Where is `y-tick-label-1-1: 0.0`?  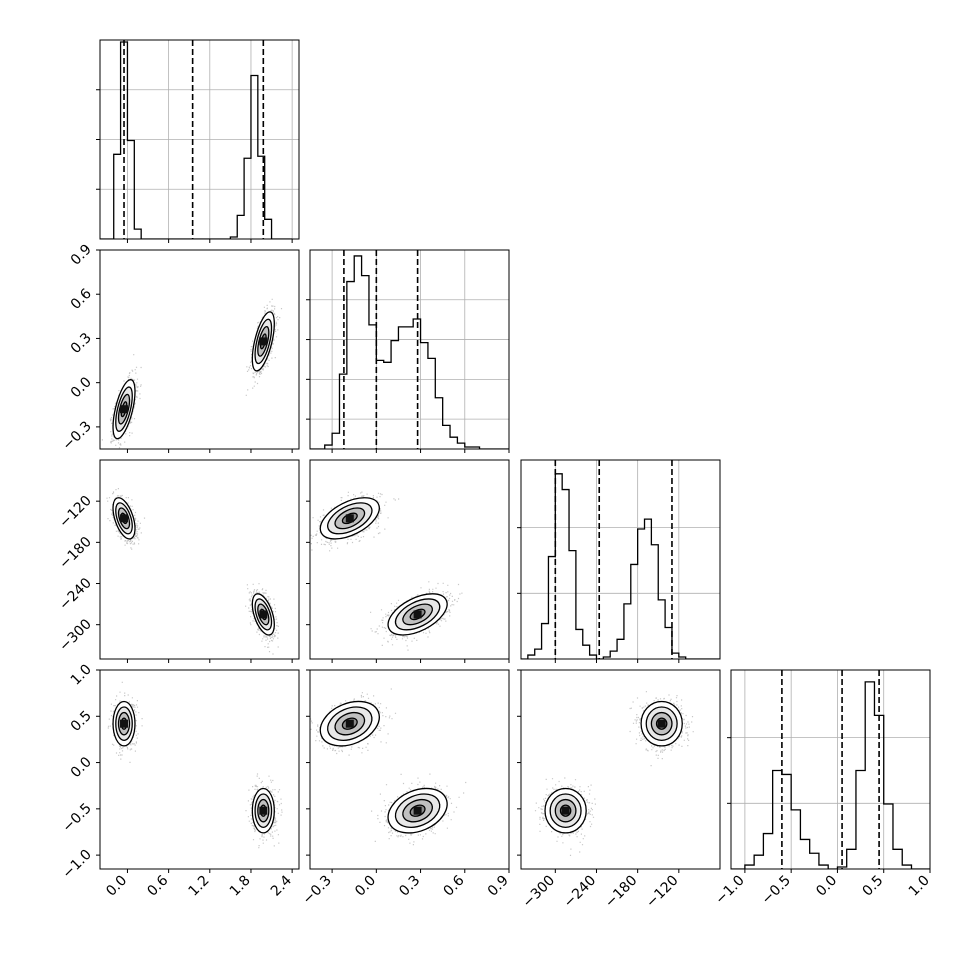 y-tick-label-1-1: 0.0 is located at coordinates (81, 387).